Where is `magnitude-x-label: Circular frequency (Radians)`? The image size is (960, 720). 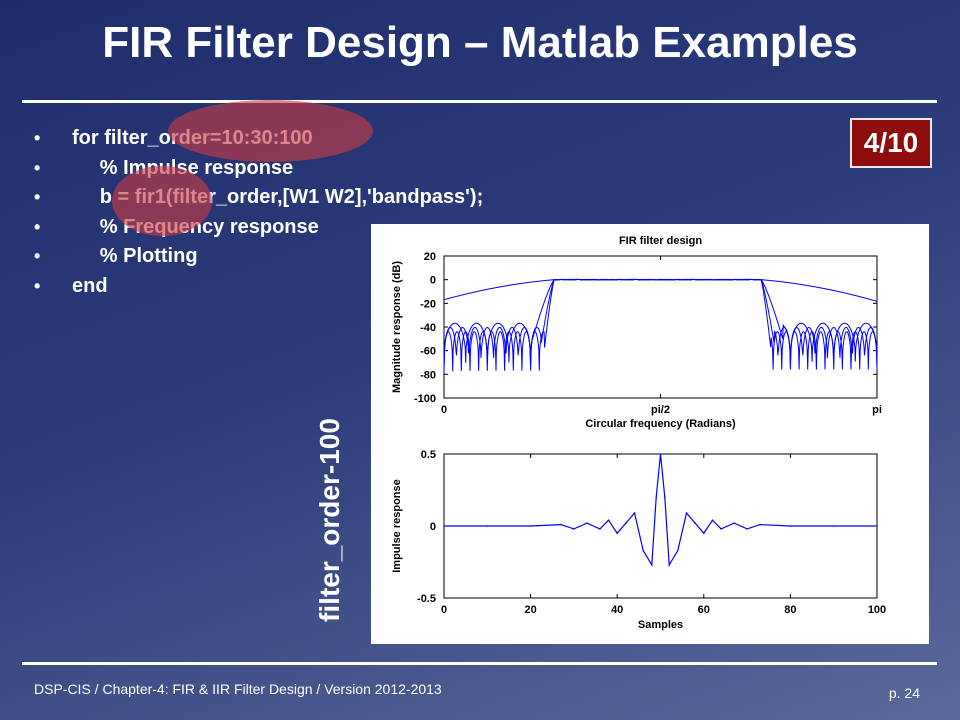
magnitude-x-label: Circular frequency (Radians) is located at coordinates (660, 424).